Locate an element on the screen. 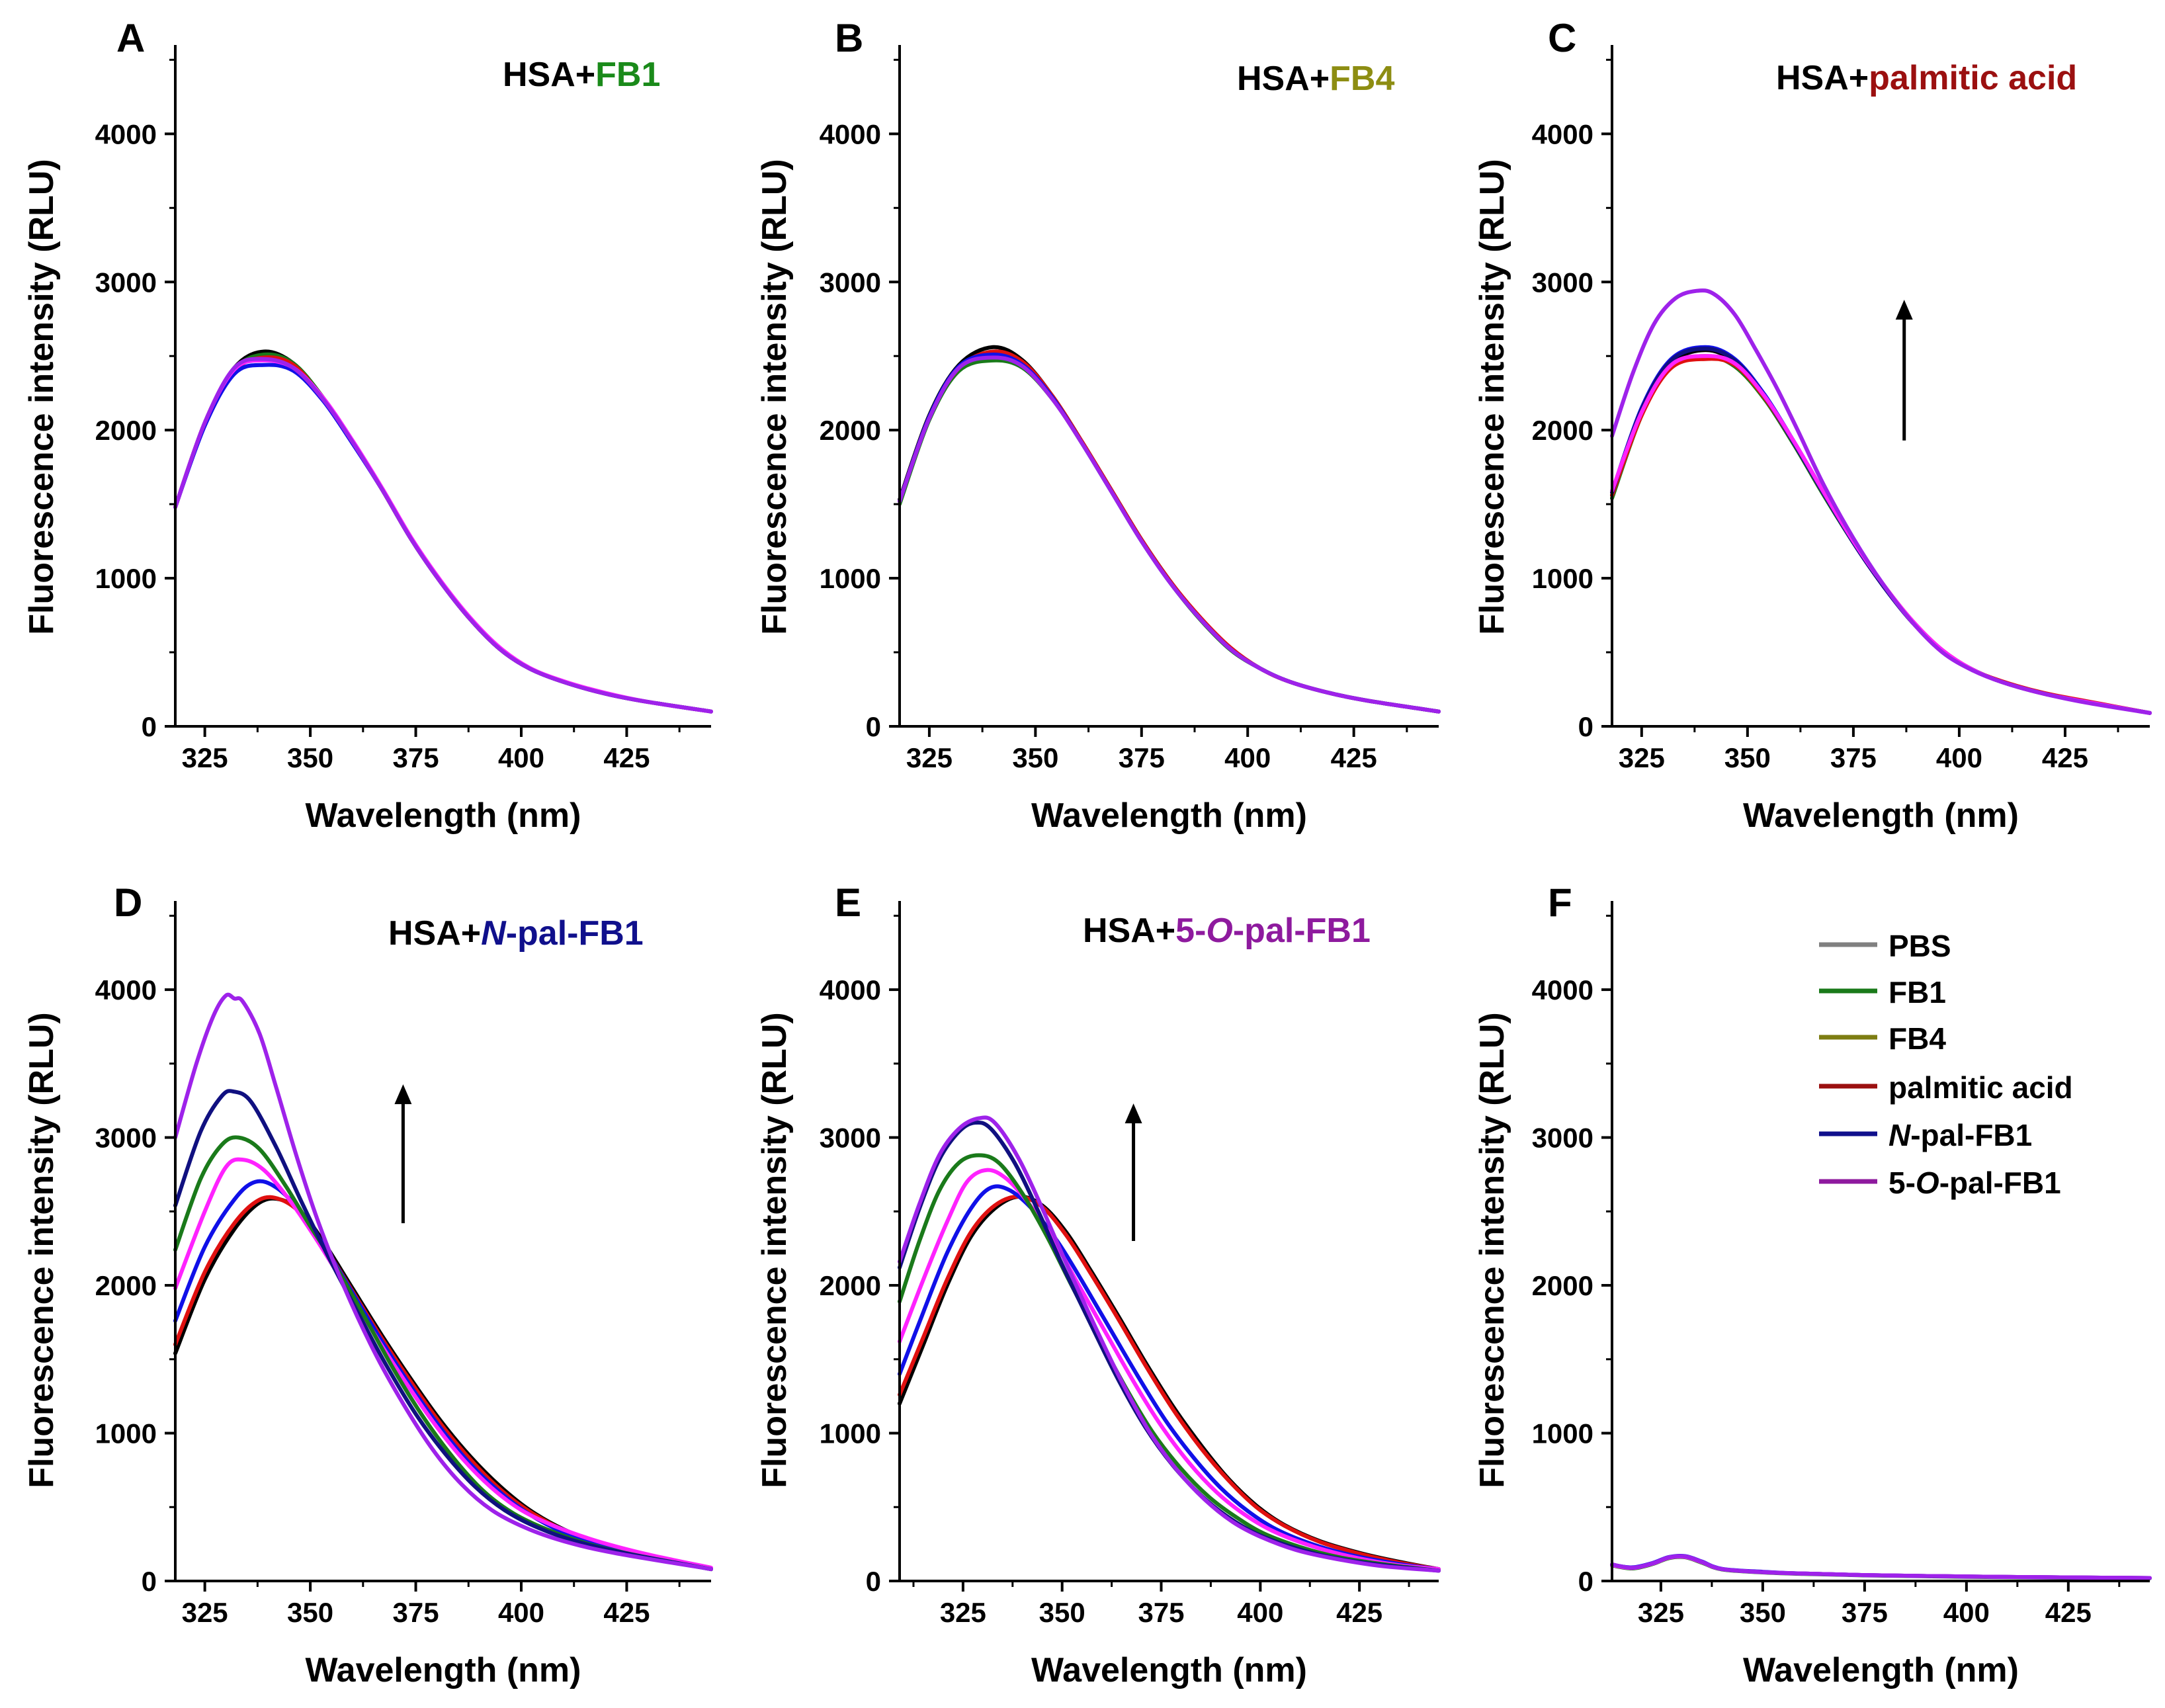 This screenshot has height=1708, width=2165. panel-d-series is located at coordinates (443, 1282).